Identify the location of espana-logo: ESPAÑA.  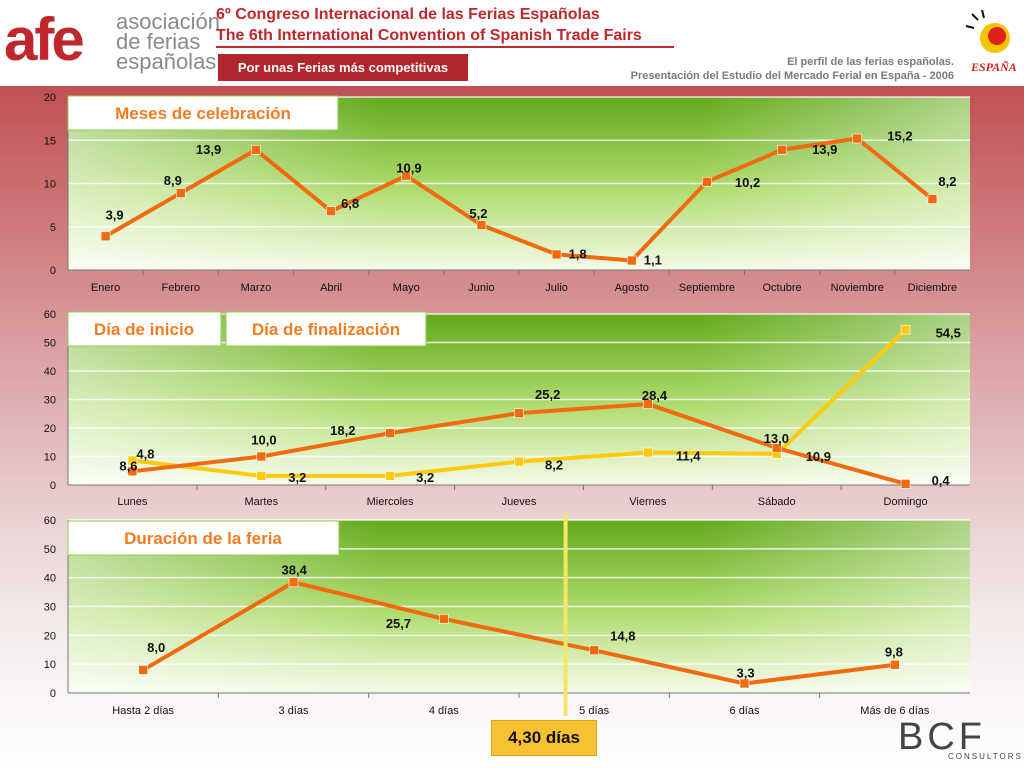
(991, 41).